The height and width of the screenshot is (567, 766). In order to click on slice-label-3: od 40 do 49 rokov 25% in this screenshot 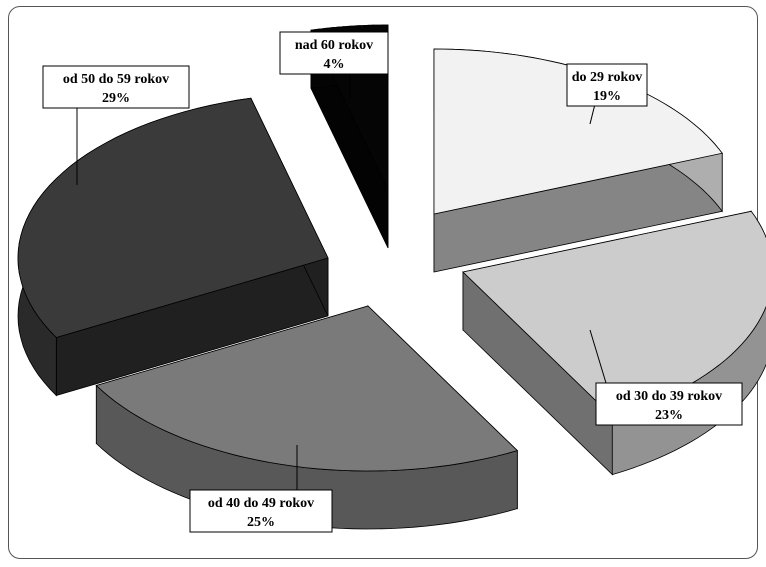, I will do `click(261, 489)`.